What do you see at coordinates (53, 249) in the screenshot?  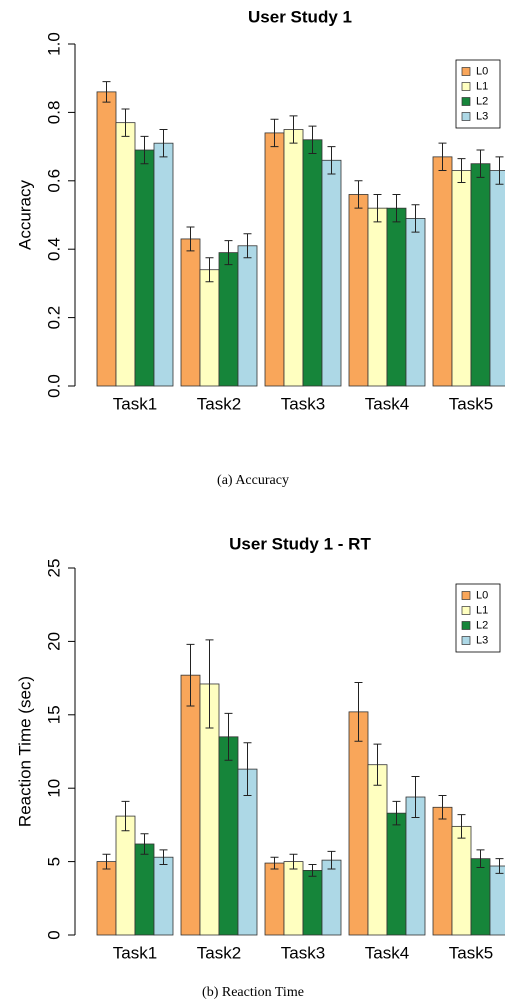 I see `y-tick-label: 0.4` at bounding box center [53, 249].